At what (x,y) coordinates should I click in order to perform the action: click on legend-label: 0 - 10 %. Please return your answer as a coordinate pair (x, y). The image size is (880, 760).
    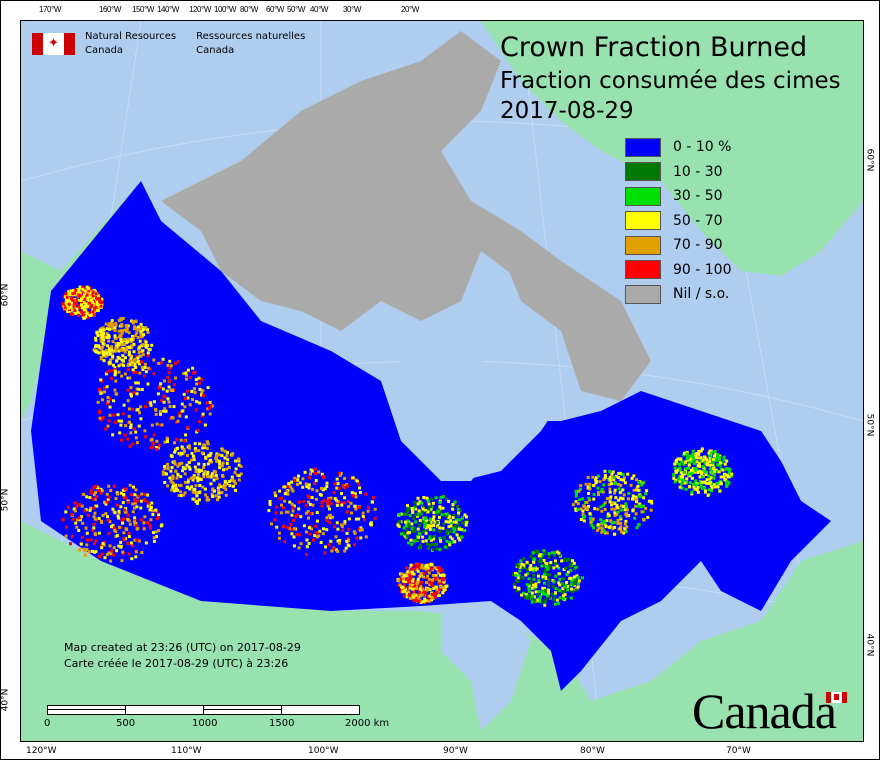
    Looking at the image, I should click on (702, 147).